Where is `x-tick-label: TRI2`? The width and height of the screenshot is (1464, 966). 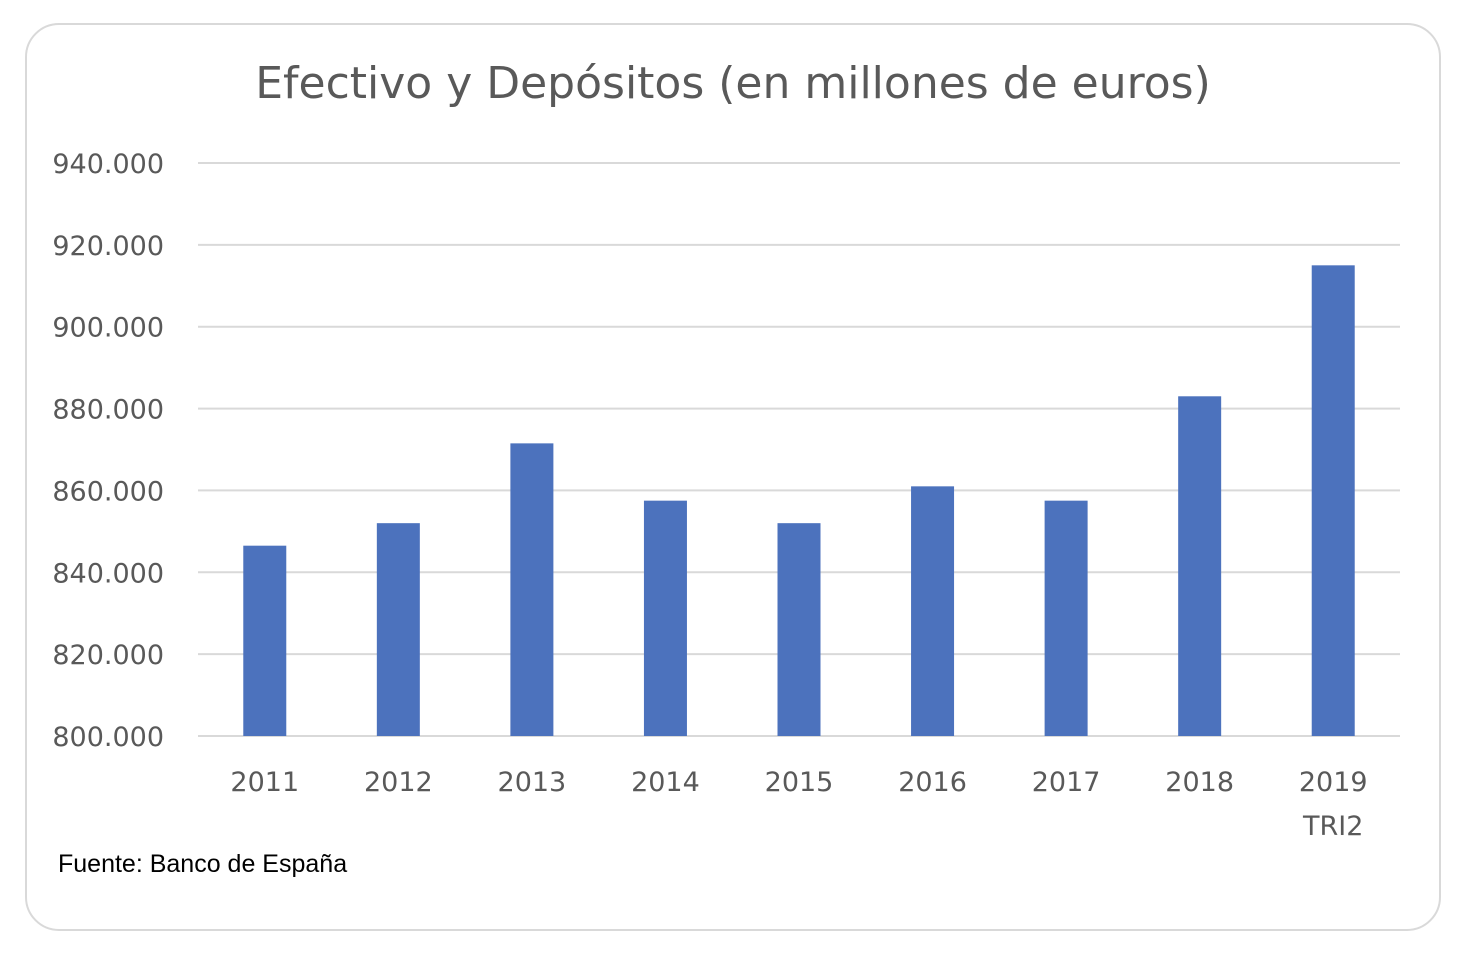
x-tick-label: TRI2 is located at coordinates (1332, 826).